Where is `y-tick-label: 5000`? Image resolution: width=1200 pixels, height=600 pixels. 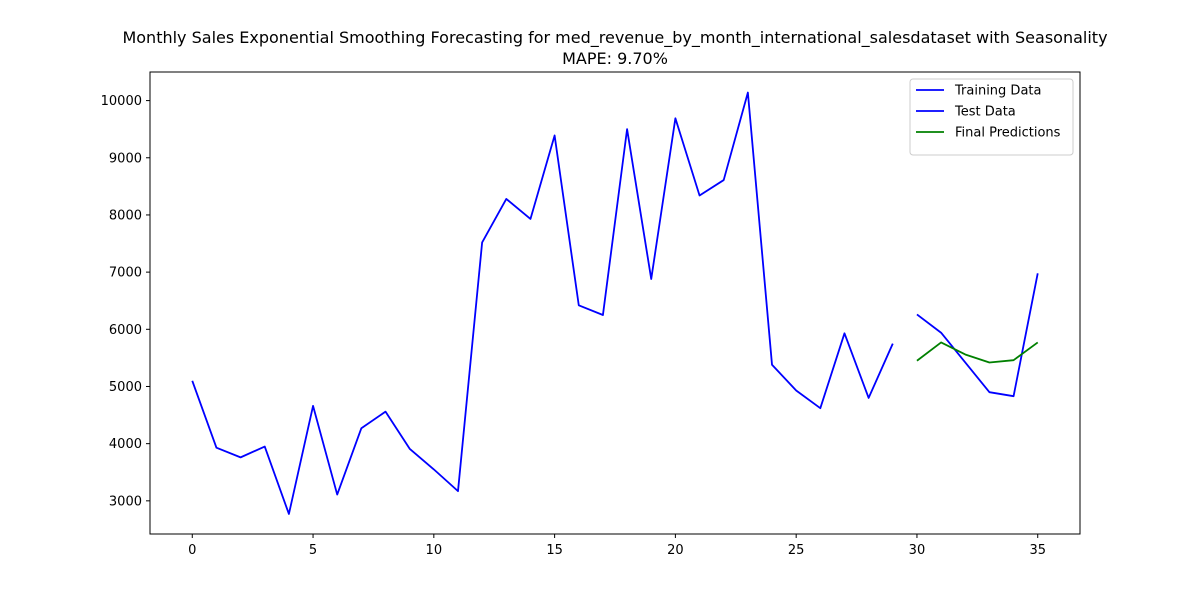
y-tick-label: 5000 is located at coordinates (125, 387).